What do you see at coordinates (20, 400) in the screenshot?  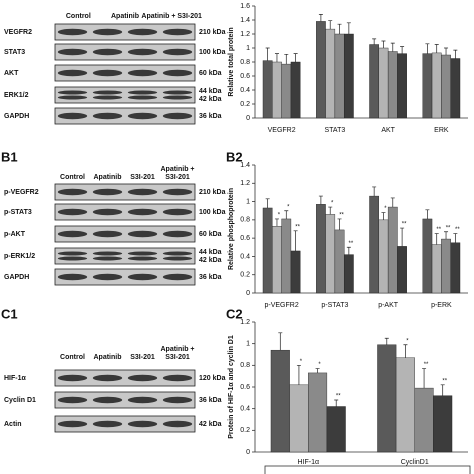 I see `row-label: Cyclin D1` at bounding box center [20, 400].